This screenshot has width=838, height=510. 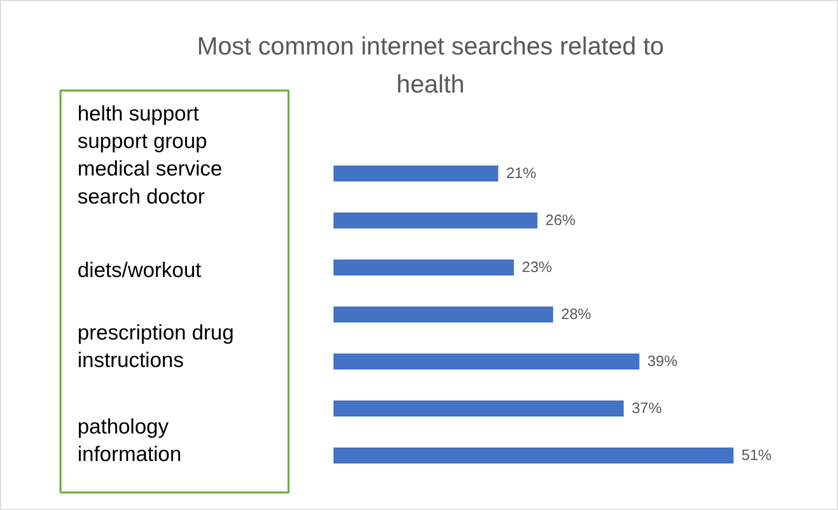 What do you see at coordinates (537, 267) in the screenshot?
I see `data-label: 23%` at bounding box center [537, 267].